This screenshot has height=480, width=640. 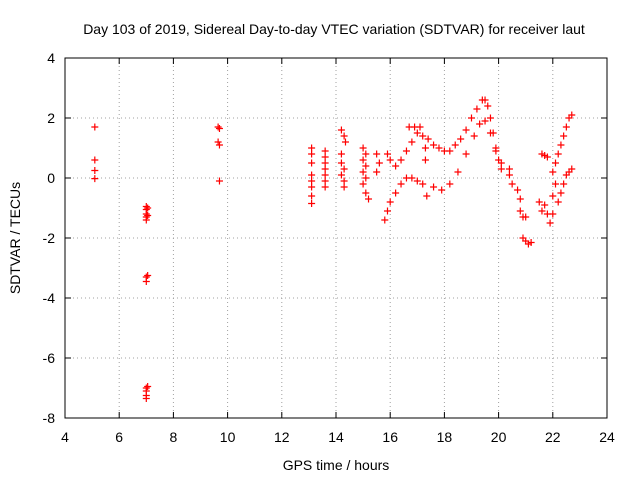 What do you see at coordinates (390, 437) in the screenshot?
I see `x-tick-label: 16` at bounding box center [390, 437].